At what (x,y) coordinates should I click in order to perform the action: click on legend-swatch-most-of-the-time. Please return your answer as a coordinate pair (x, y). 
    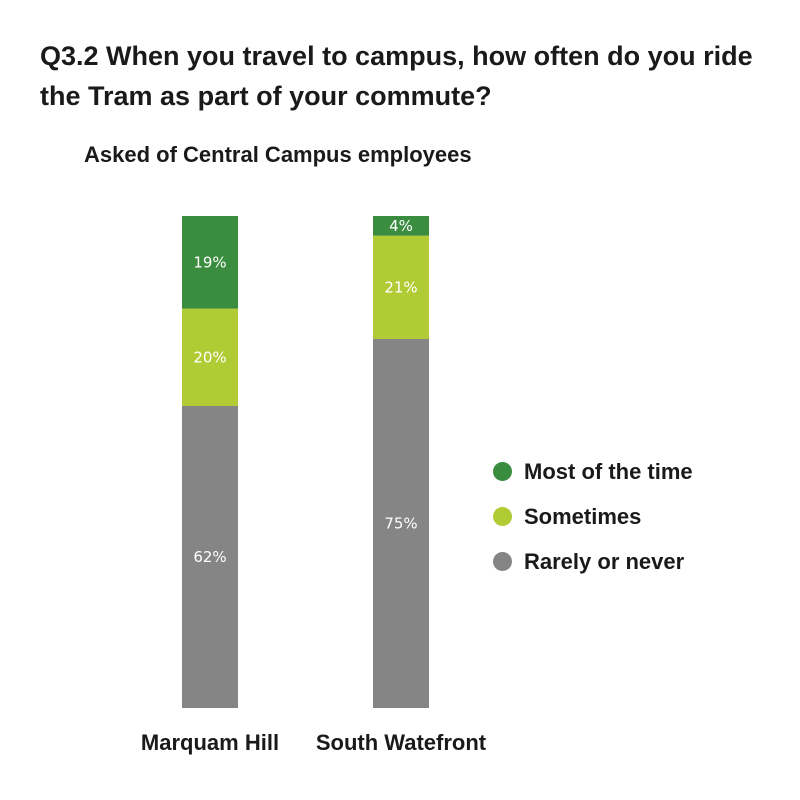
    Looking at the image, I should click on (502, 471).